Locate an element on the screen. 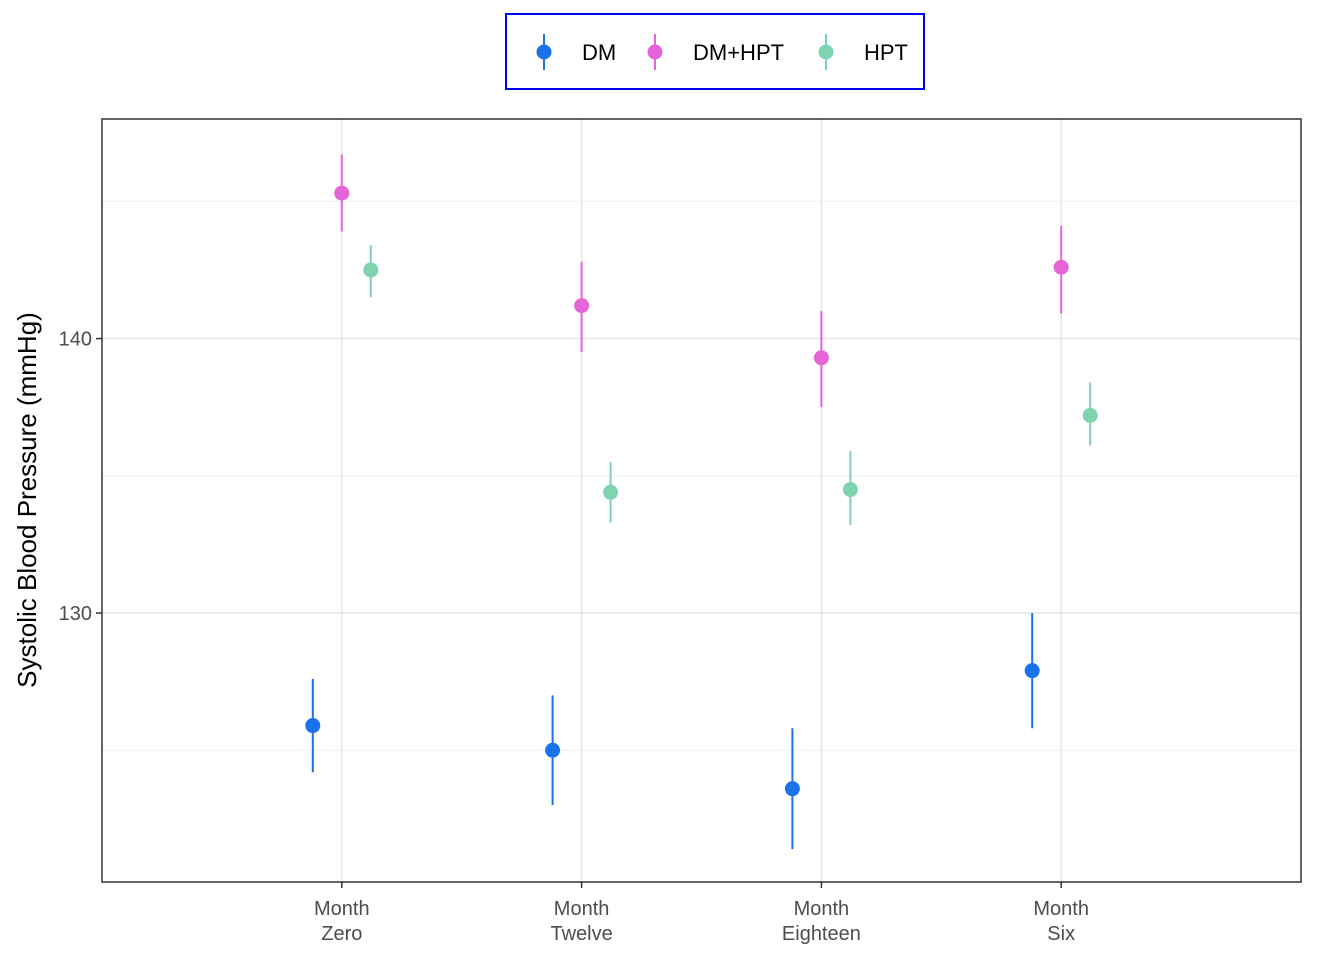 This screenshot has height=960, width=1344. y-axis: 130 140 is located at coordinates (80, 477).